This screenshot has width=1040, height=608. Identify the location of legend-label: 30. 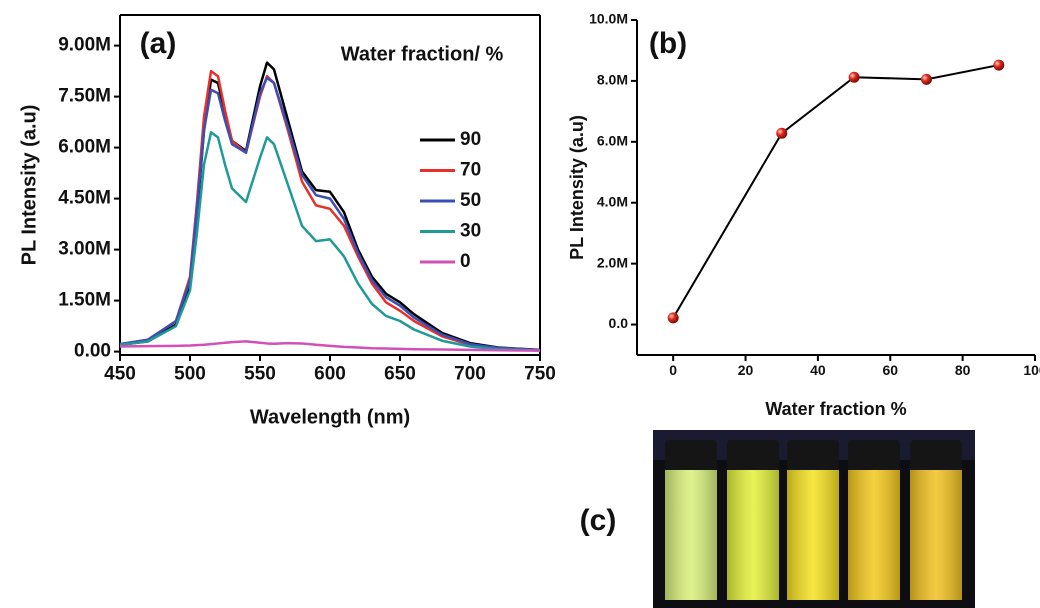
(470, 231).